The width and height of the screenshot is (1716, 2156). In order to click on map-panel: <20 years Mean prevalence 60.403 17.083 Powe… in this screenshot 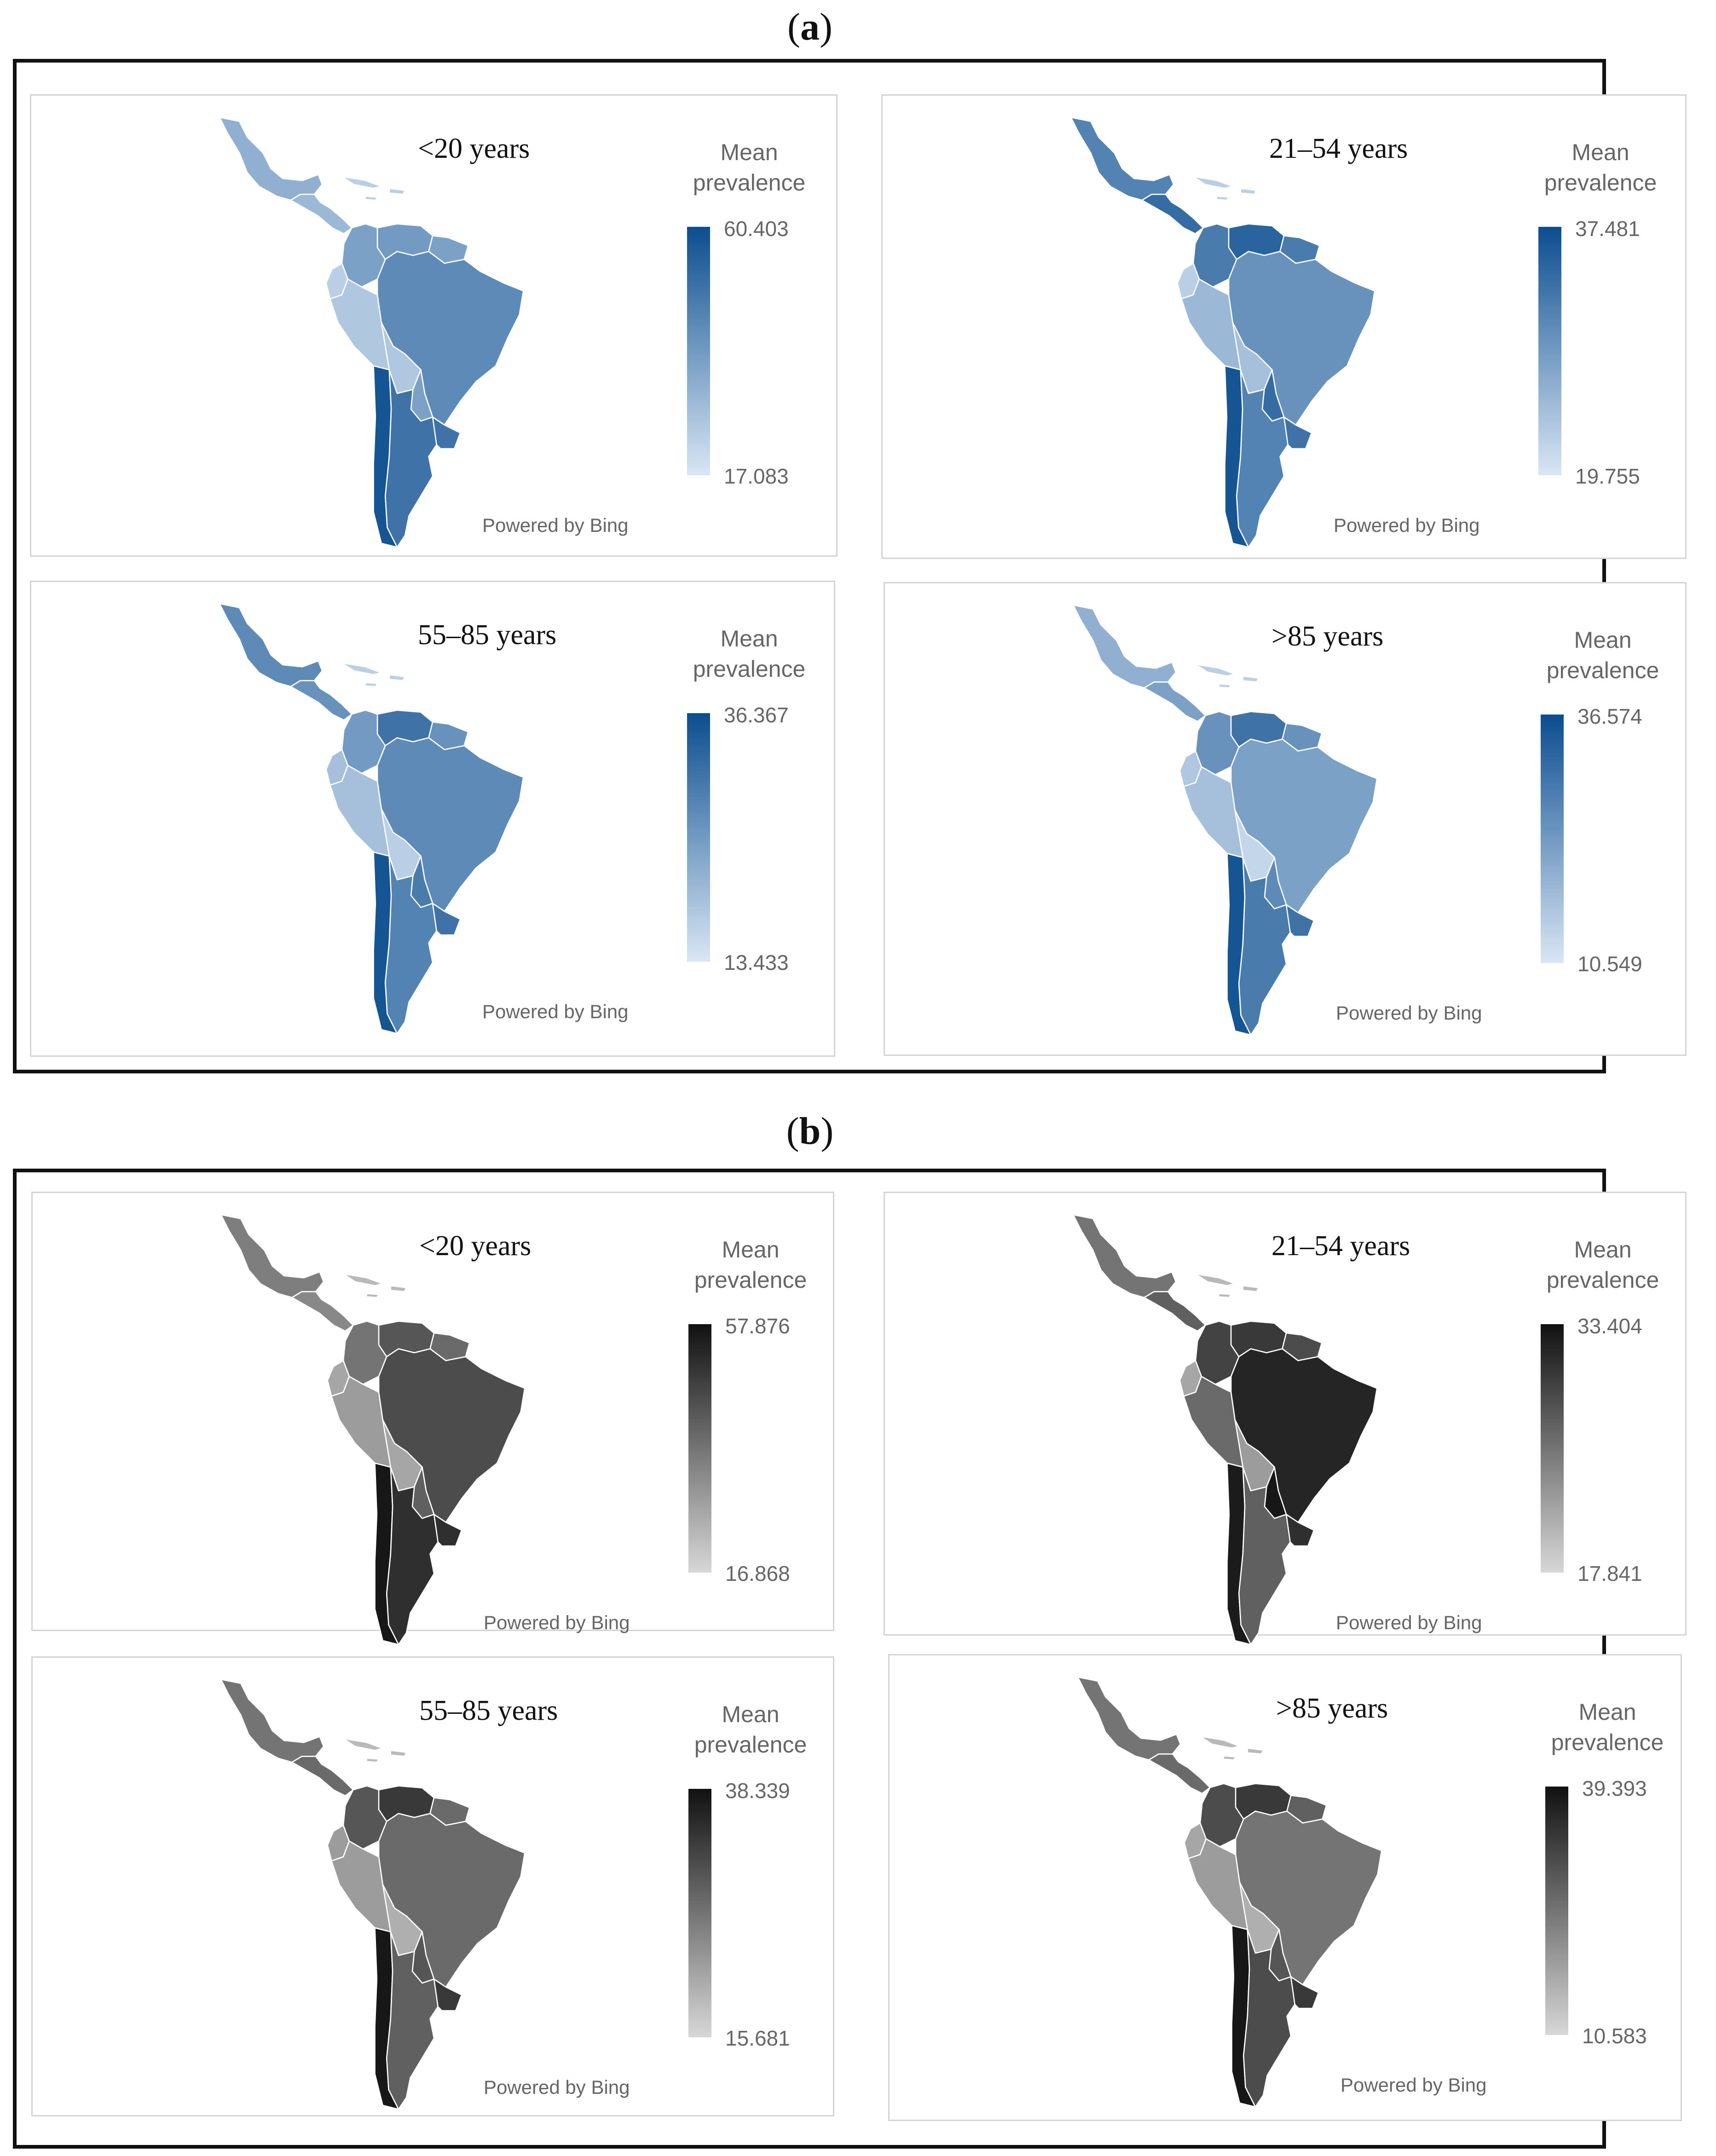, I will do `click(434, 325)`.